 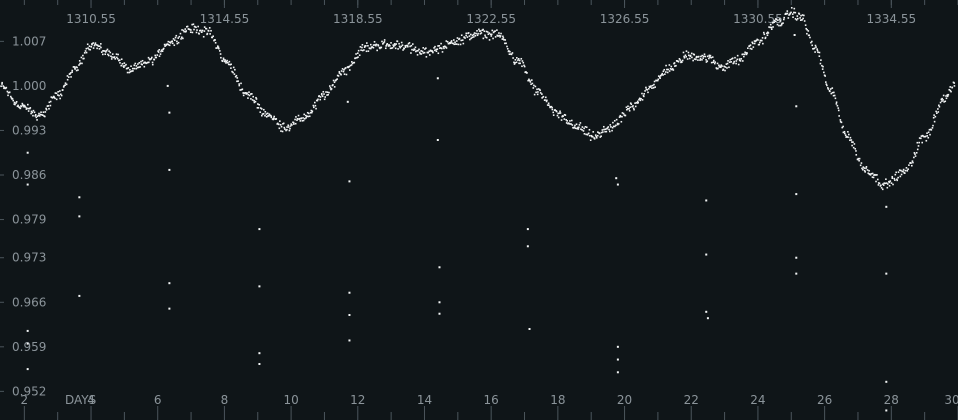 I want to click on y-tick-label: 0.986, so click(x=29, y=175).